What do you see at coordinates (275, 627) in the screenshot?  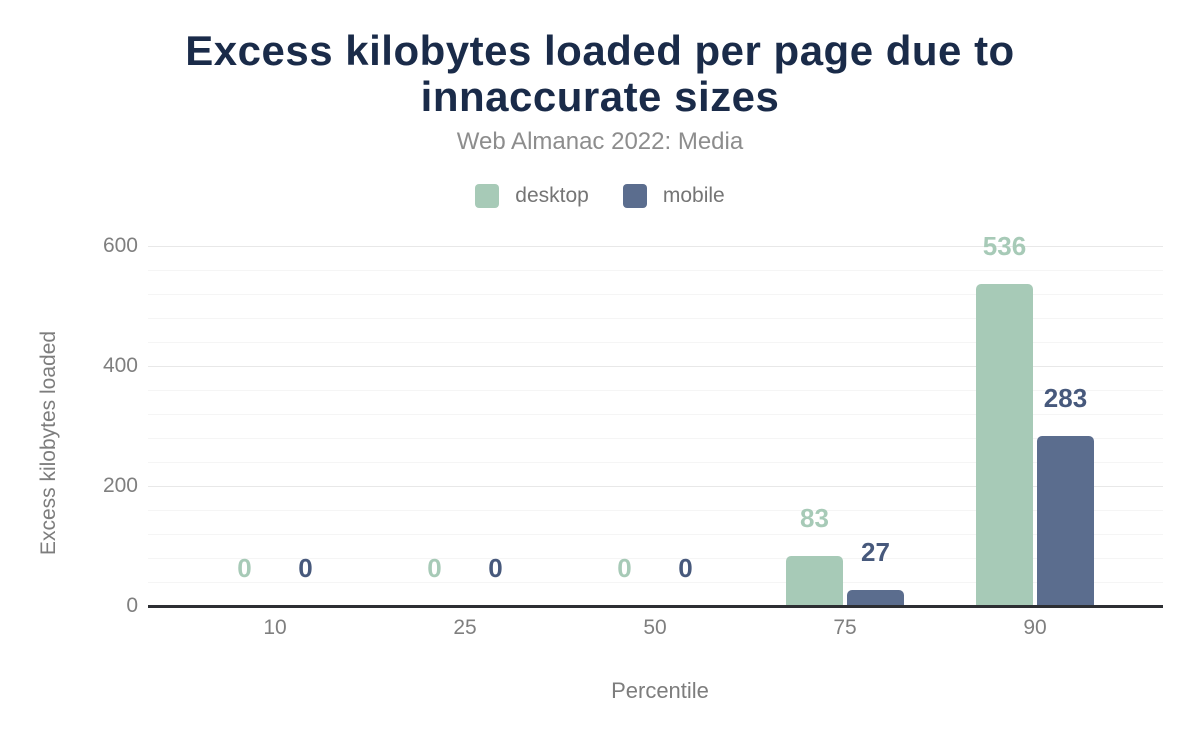 I see `x-tick-label-10: 10` at bounding box center [275, 627].